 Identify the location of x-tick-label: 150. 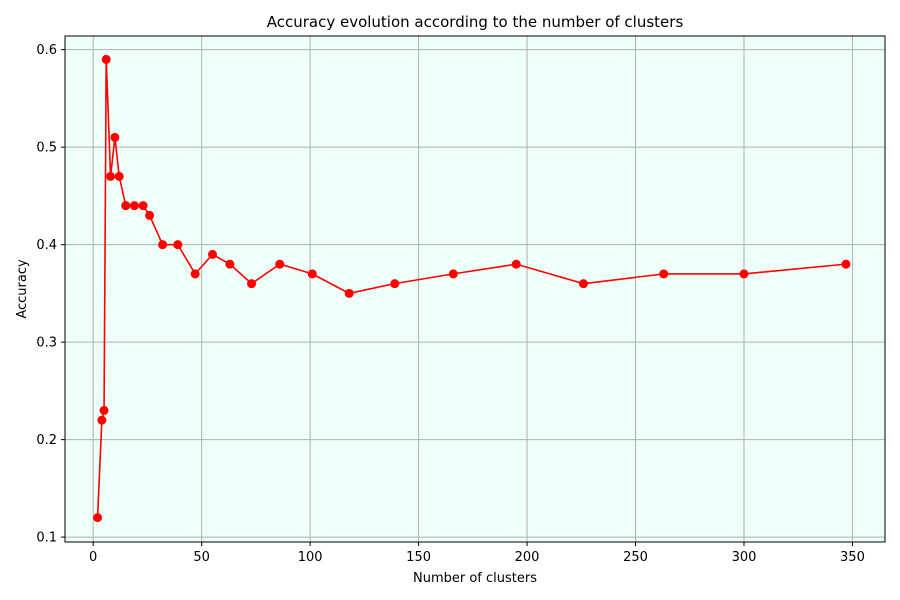
(418, 557).